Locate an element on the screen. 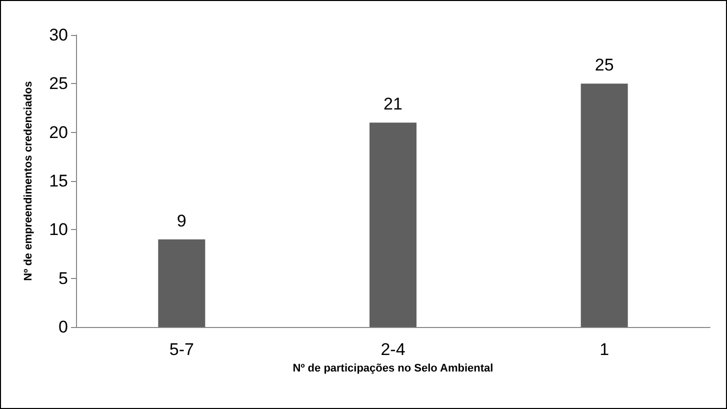  y-tick-label: 15 is located at coordinates (58, 181).